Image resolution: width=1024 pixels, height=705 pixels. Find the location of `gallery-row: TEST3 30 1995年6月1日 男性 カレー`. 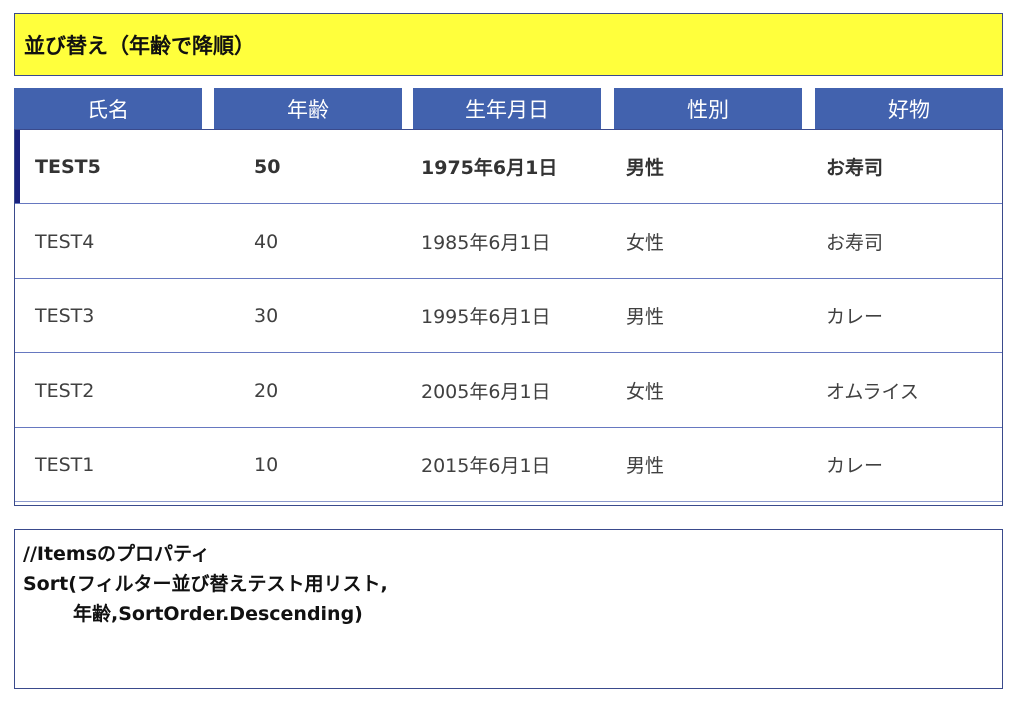

gallery-row: TEST3 30 1995年6月1日 男性 カレー is located at coordinates (508, 316).